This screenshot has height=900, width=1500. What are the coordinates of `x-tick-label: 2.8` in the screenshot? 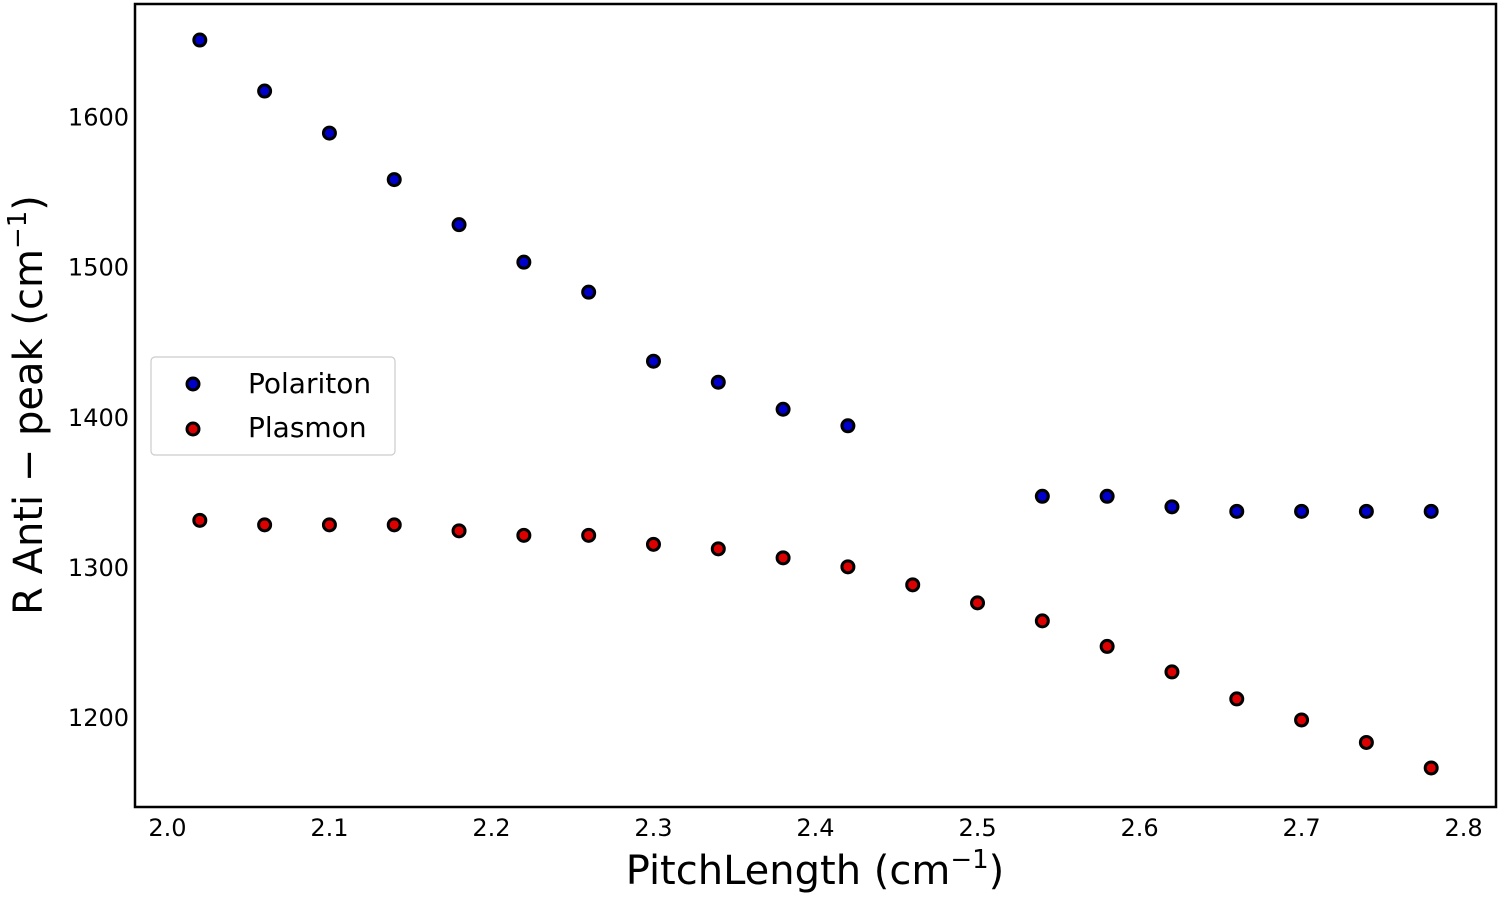 It's located at (1464, 828).